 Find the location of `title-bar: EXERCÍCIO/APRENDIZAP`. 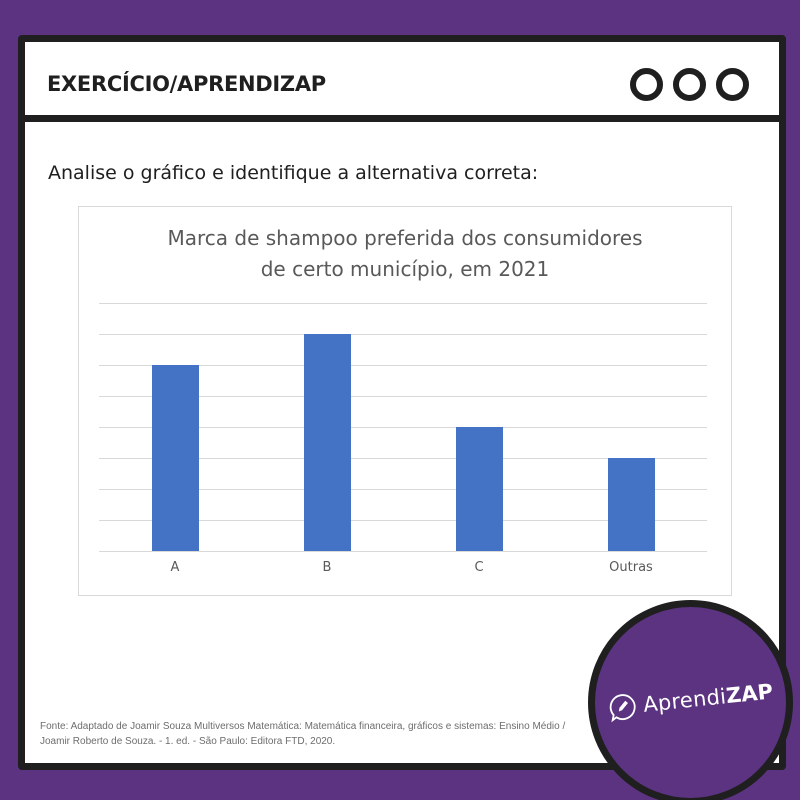

title-bar: EXERCÍCIO/APRENDIZAP is located at coordinates (402, 82).